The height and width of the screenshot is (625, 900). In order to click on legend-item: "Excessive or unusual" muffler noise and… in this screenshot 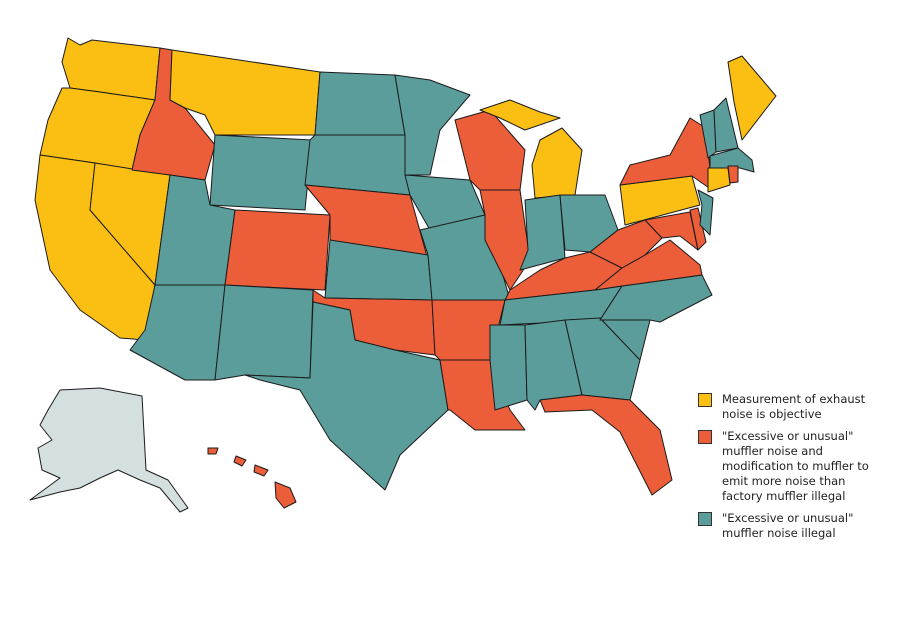, I will do `click(798, 466)`.